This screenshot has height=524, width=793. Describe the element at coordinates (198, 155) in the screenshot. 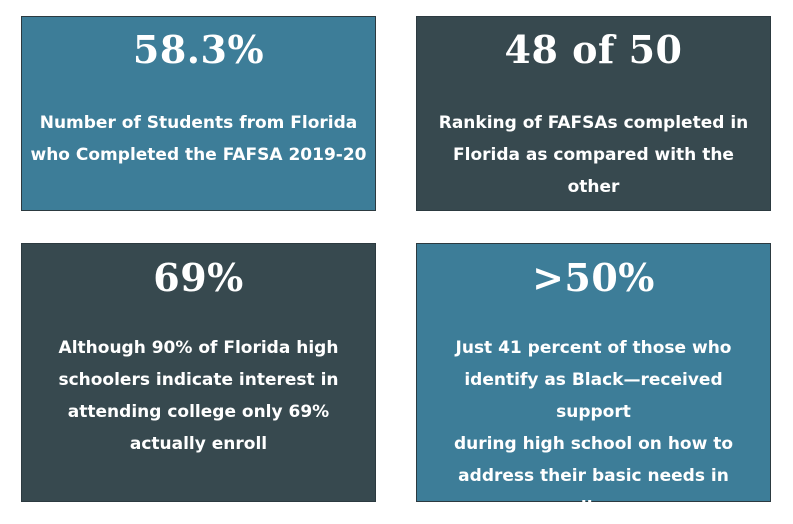

I see `stat-description-line: who Completed the FAFSA 2019-20` at that location.